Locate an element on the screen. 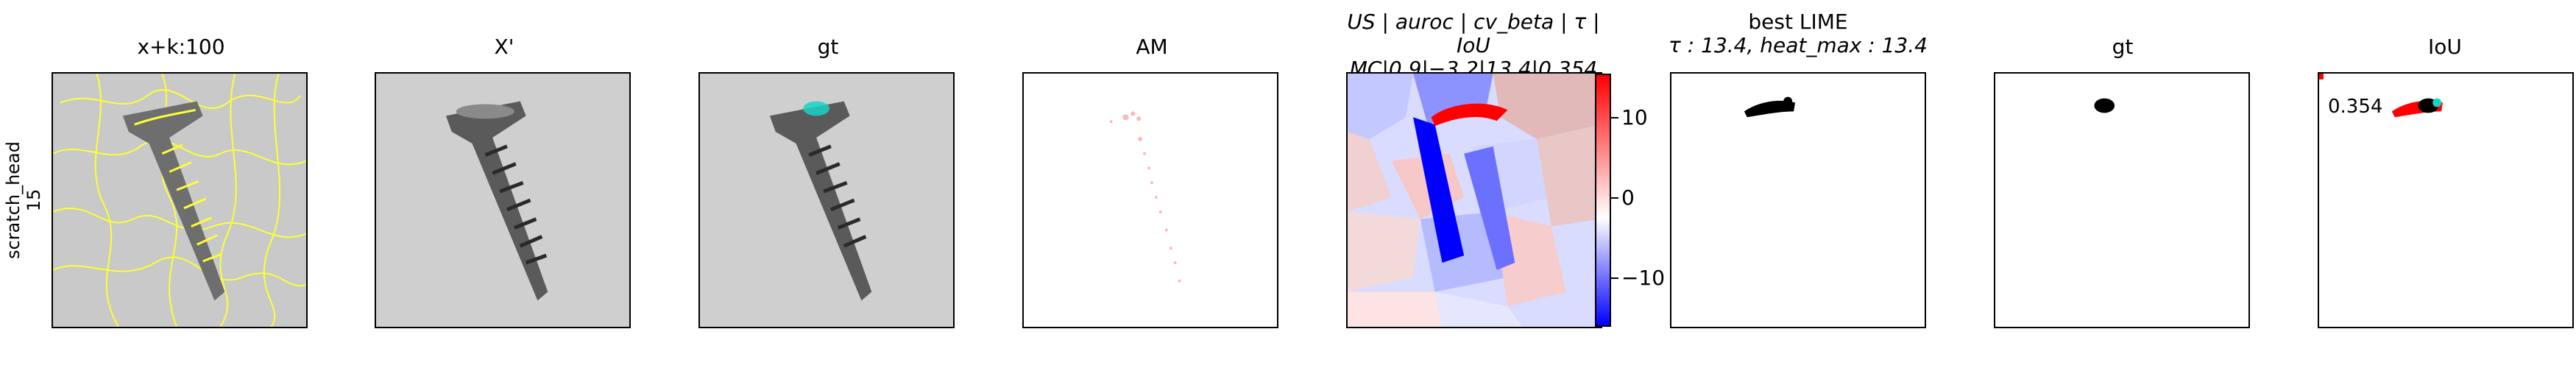  best-lime-title-line2: τ : 13.4, heat_max : 13.4 is located at coordinates (1798, 45).